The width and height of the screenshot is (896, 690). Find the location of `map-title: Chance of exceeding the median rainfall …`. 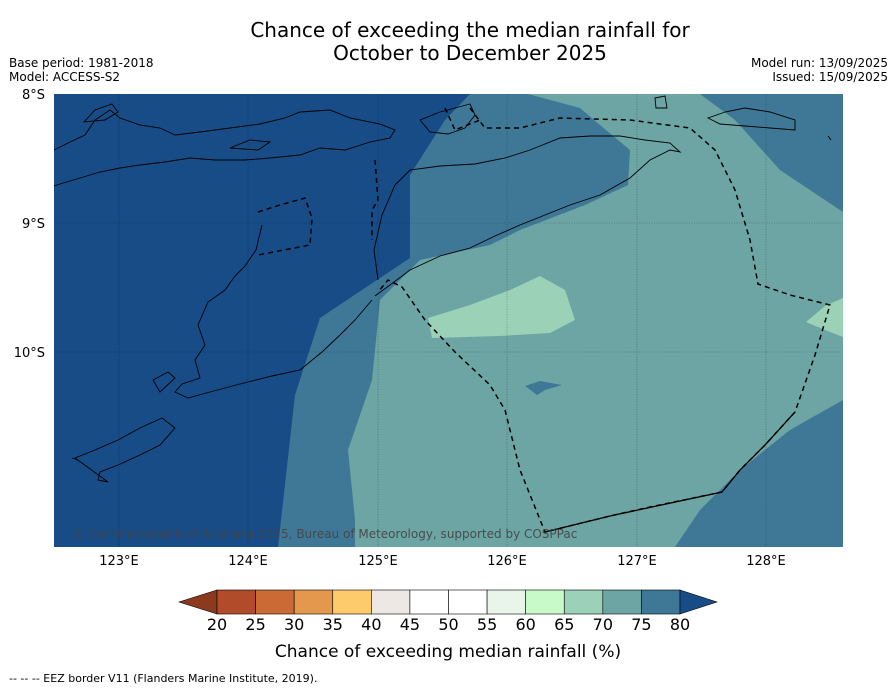

map-title: Chance of exceeding the median rainfall … is located at coordinates (448, 42).